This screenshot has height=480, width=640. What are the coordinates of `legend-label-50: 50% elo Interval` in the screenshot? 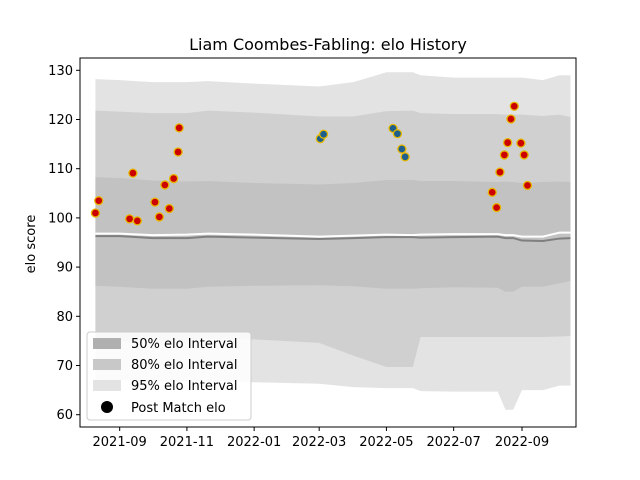 It's located at (184, 344).